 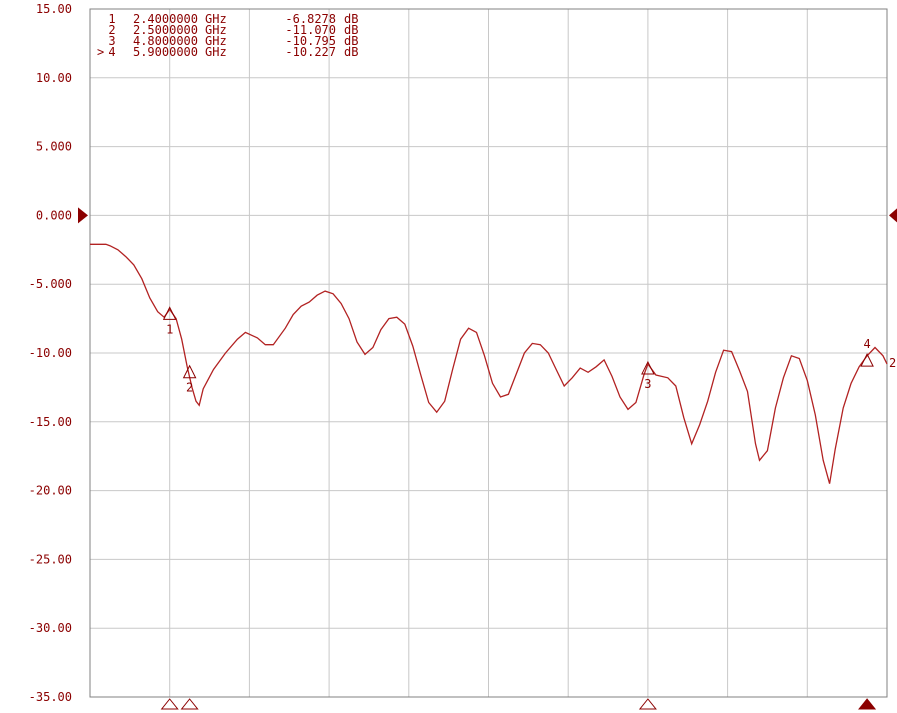 I want to click on marker-group: 1 2 3 4, so click(x=518, y=350).